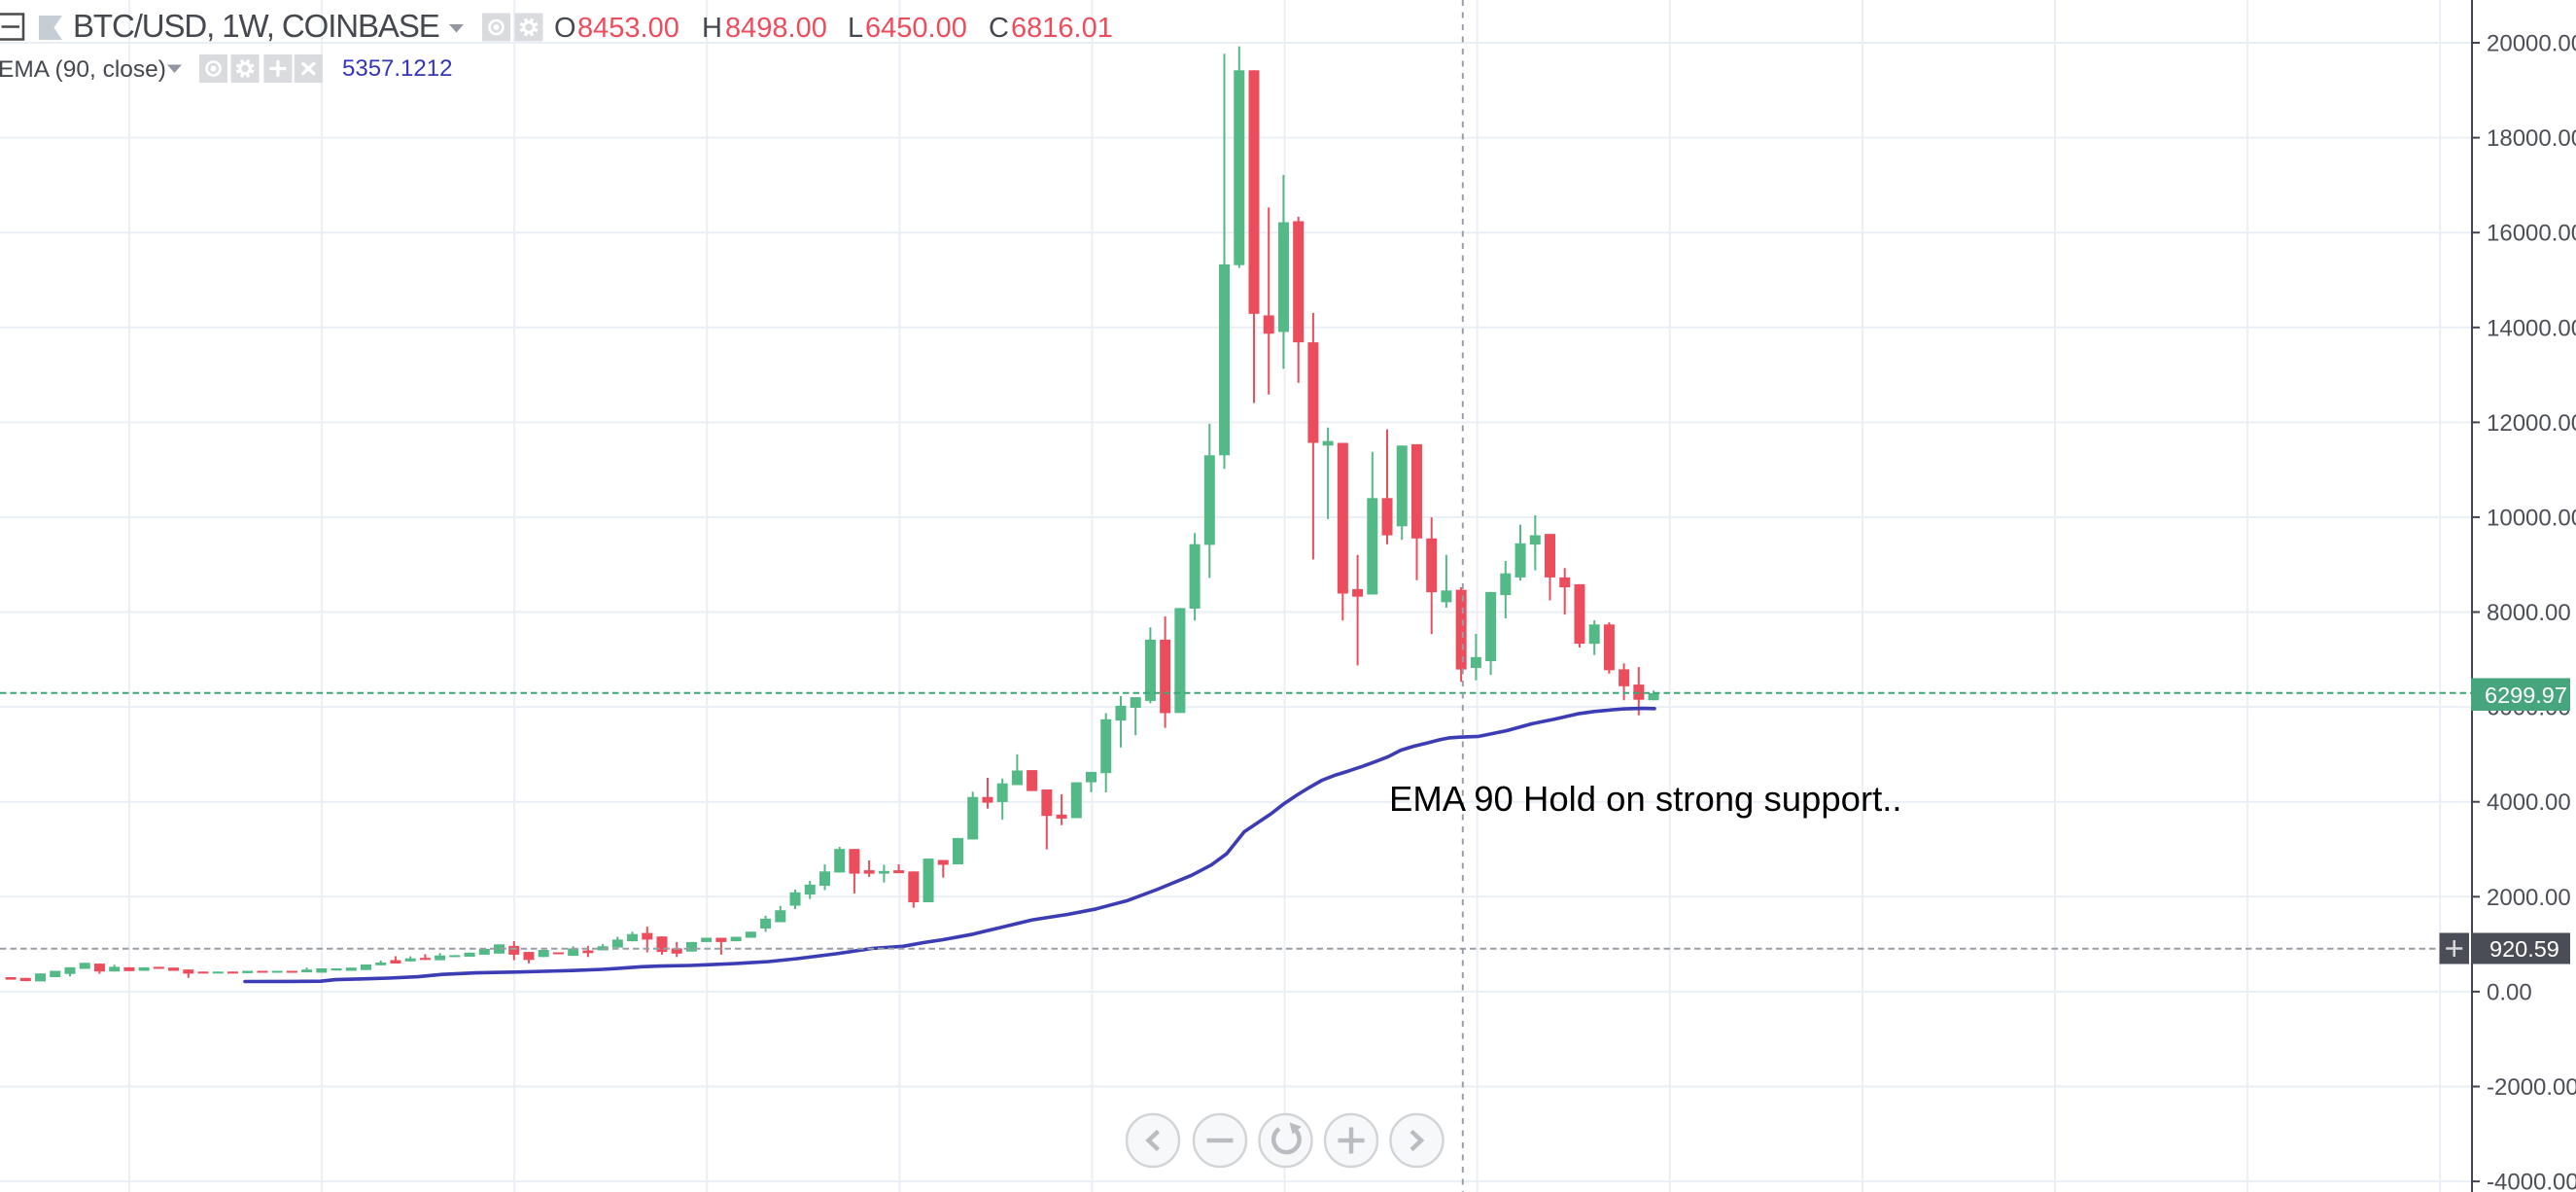 Image resolution: width=2576 pixels, height=1192 pixels. I want to click on svg-text: 6450.00, so click(916, 28).